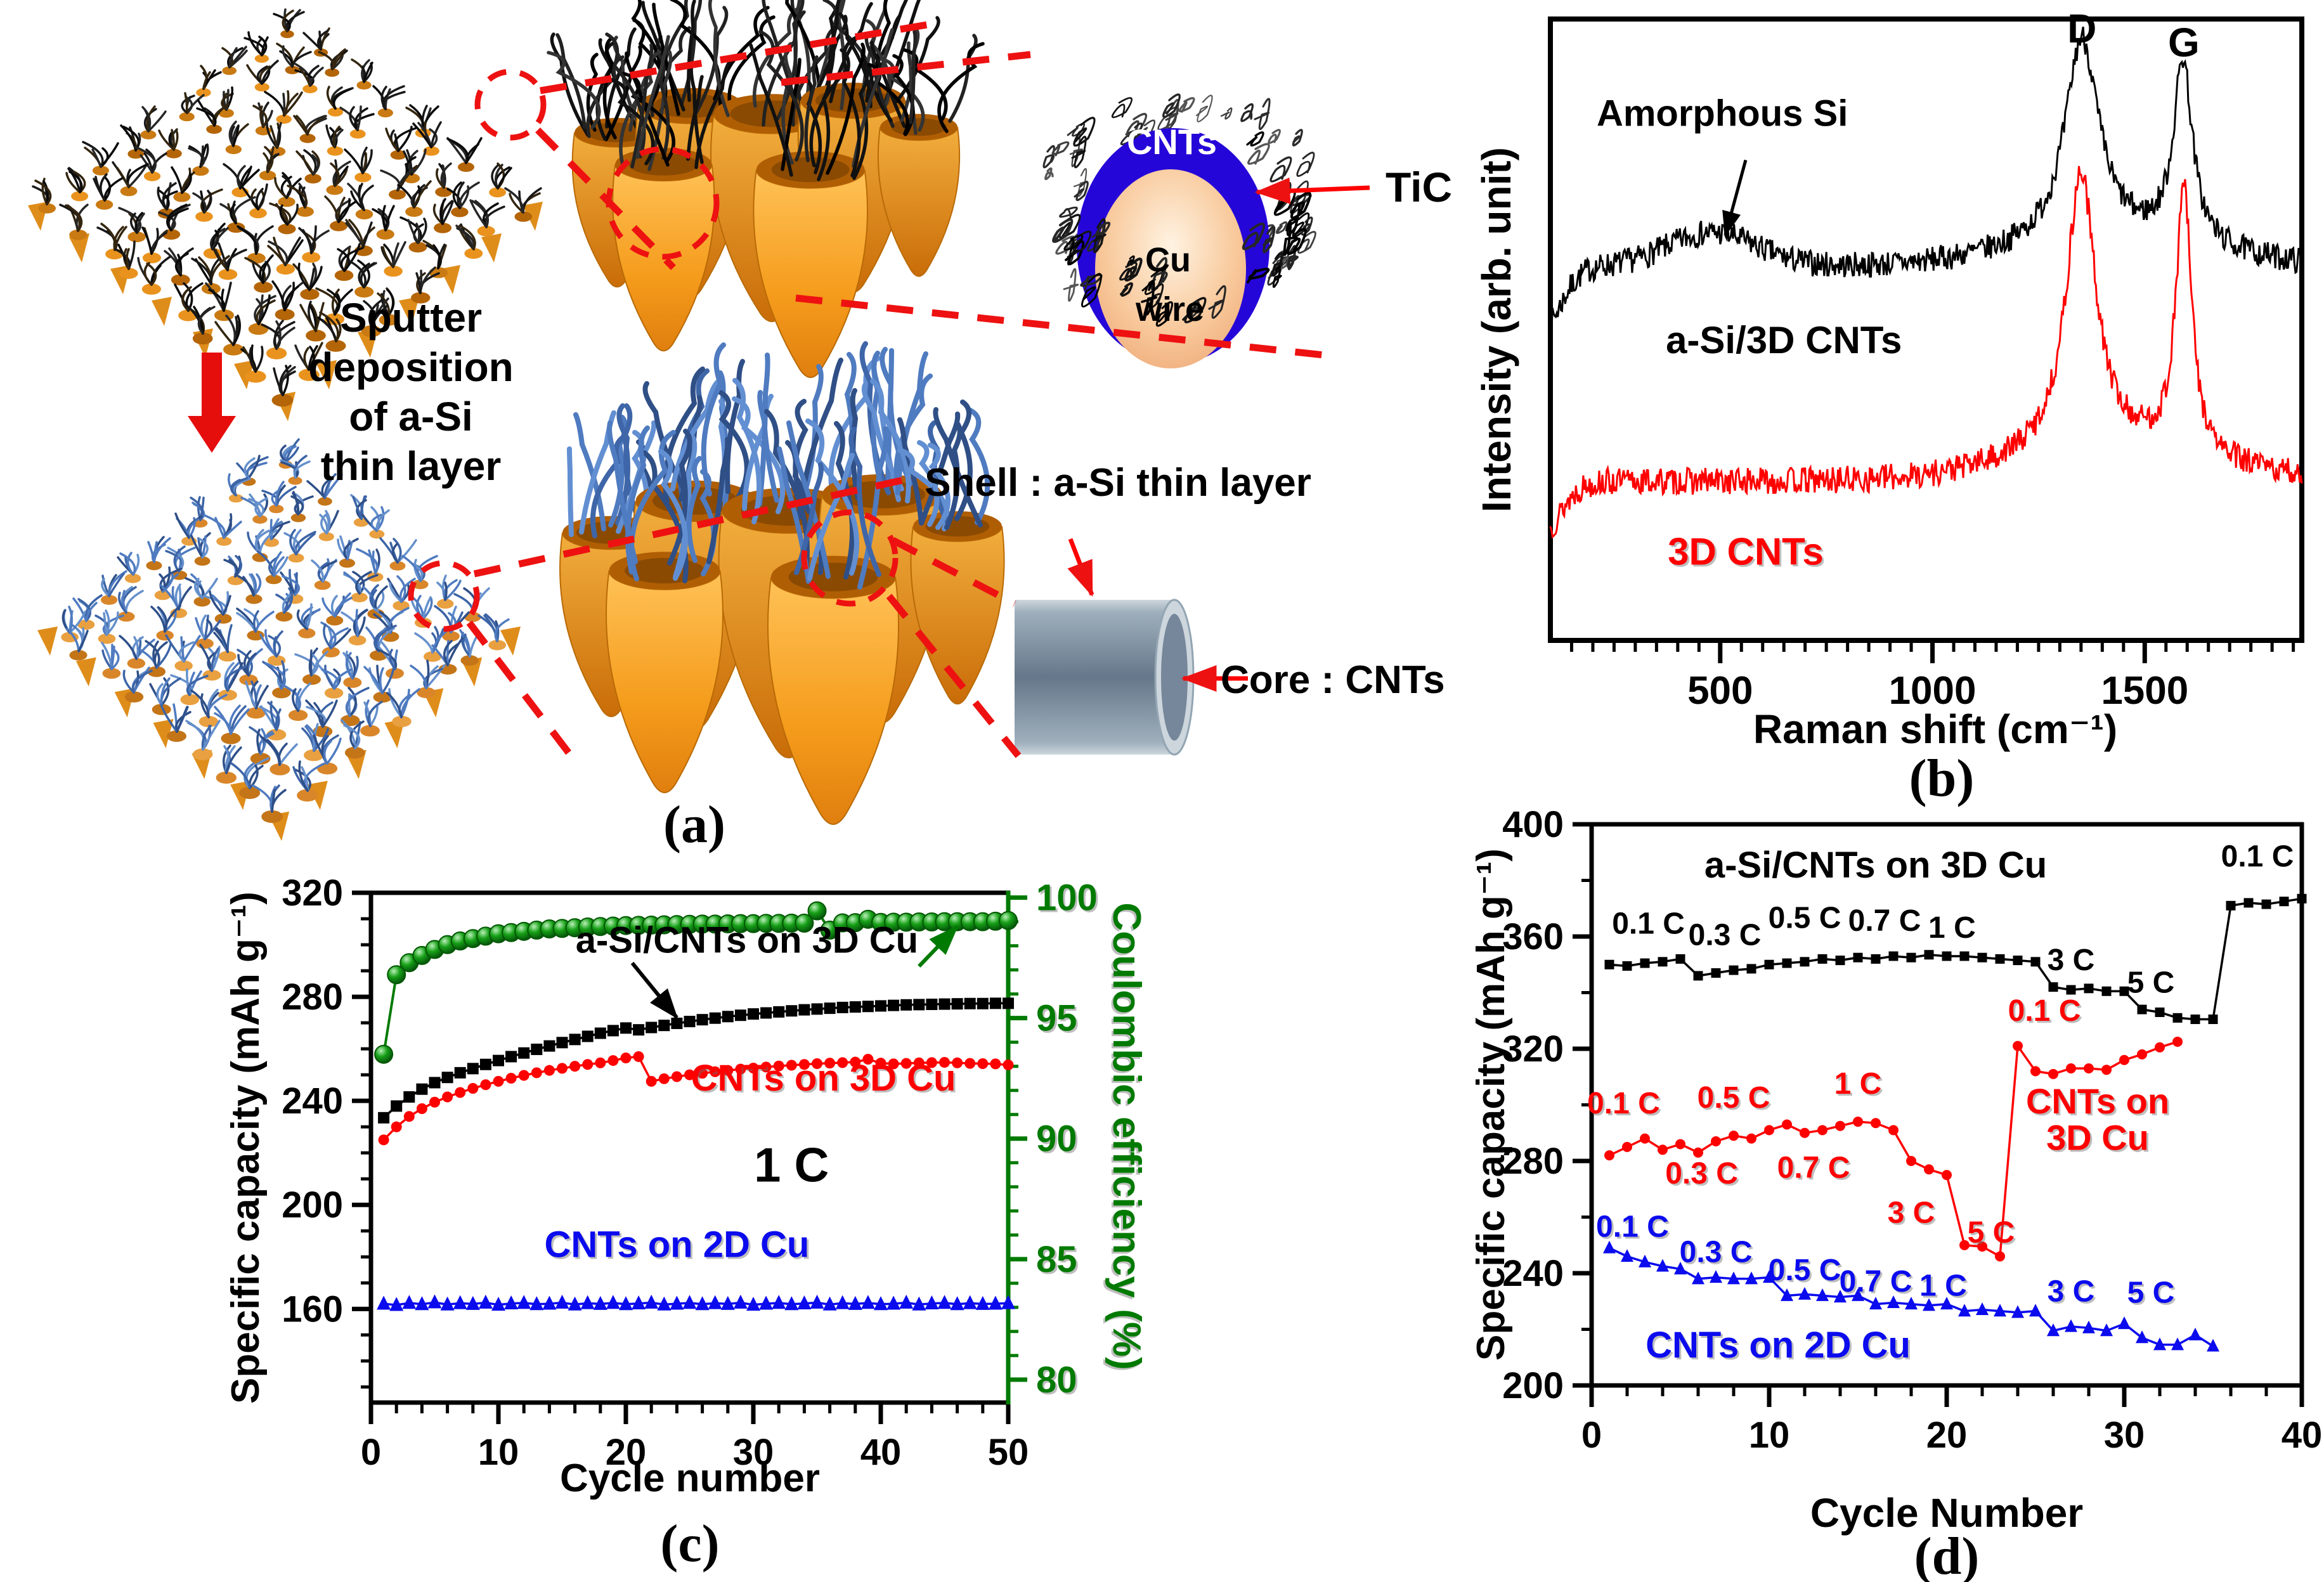 This screenshot has height=1582, width=2324. Describe the element at coordinates (285, 215) in the screenshot. I see `cnt-array-before-illustration` at that location.